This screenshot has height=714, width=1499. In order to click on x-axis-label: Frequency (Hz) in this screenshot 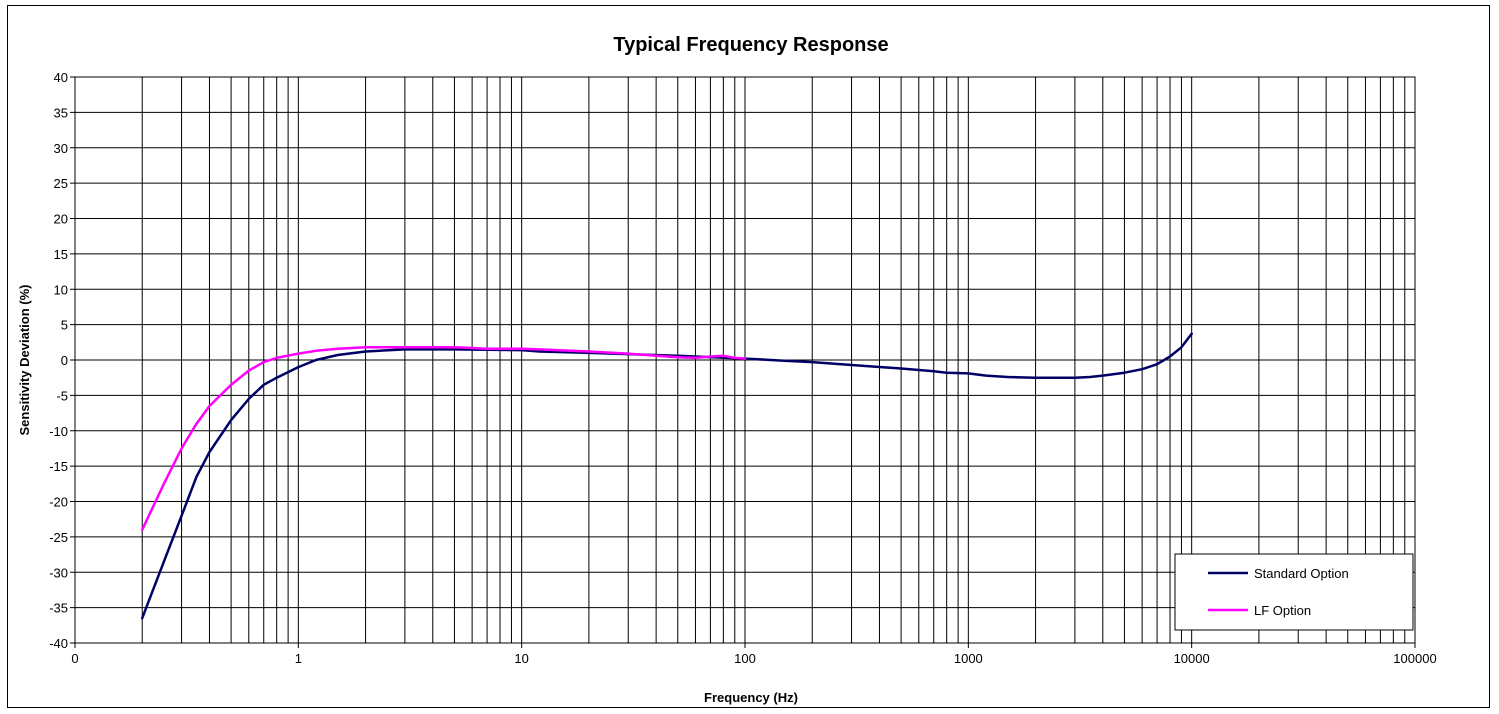, I will do `click(751, 697)`.